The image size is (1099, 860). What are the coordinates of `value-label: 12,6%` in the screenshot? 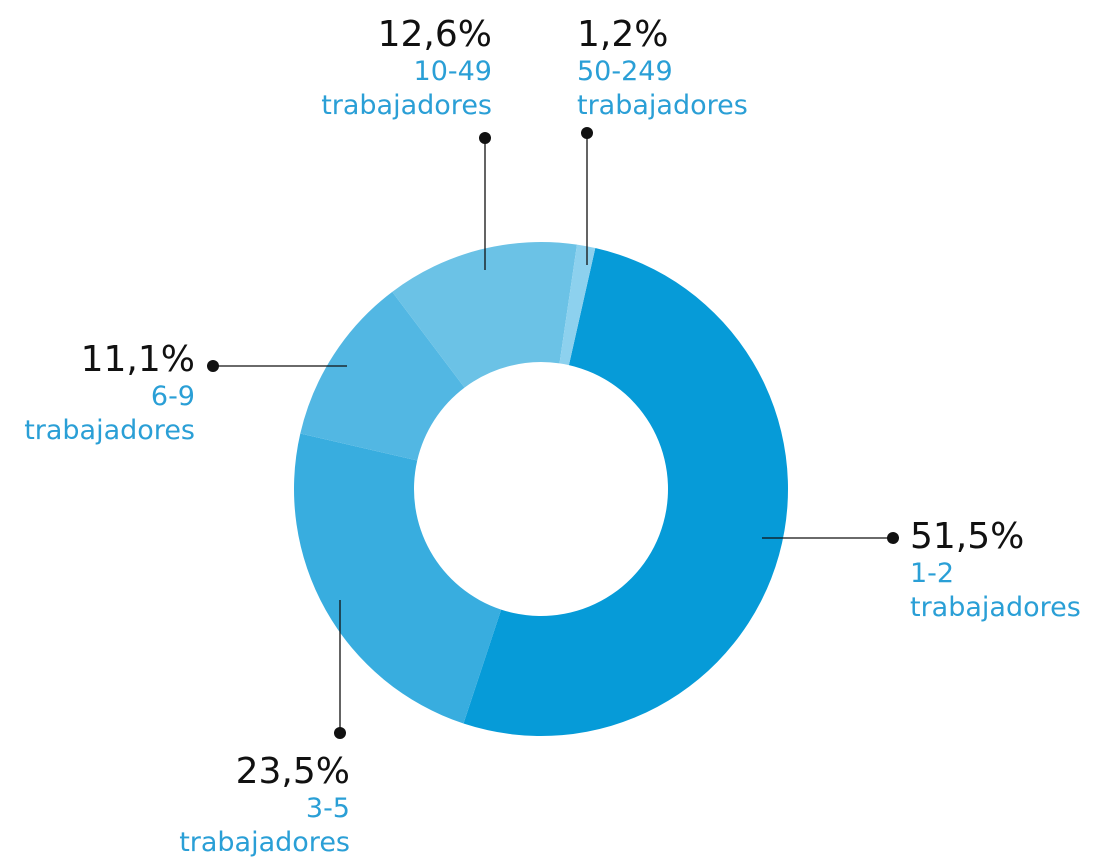 It's located at (434, 34).